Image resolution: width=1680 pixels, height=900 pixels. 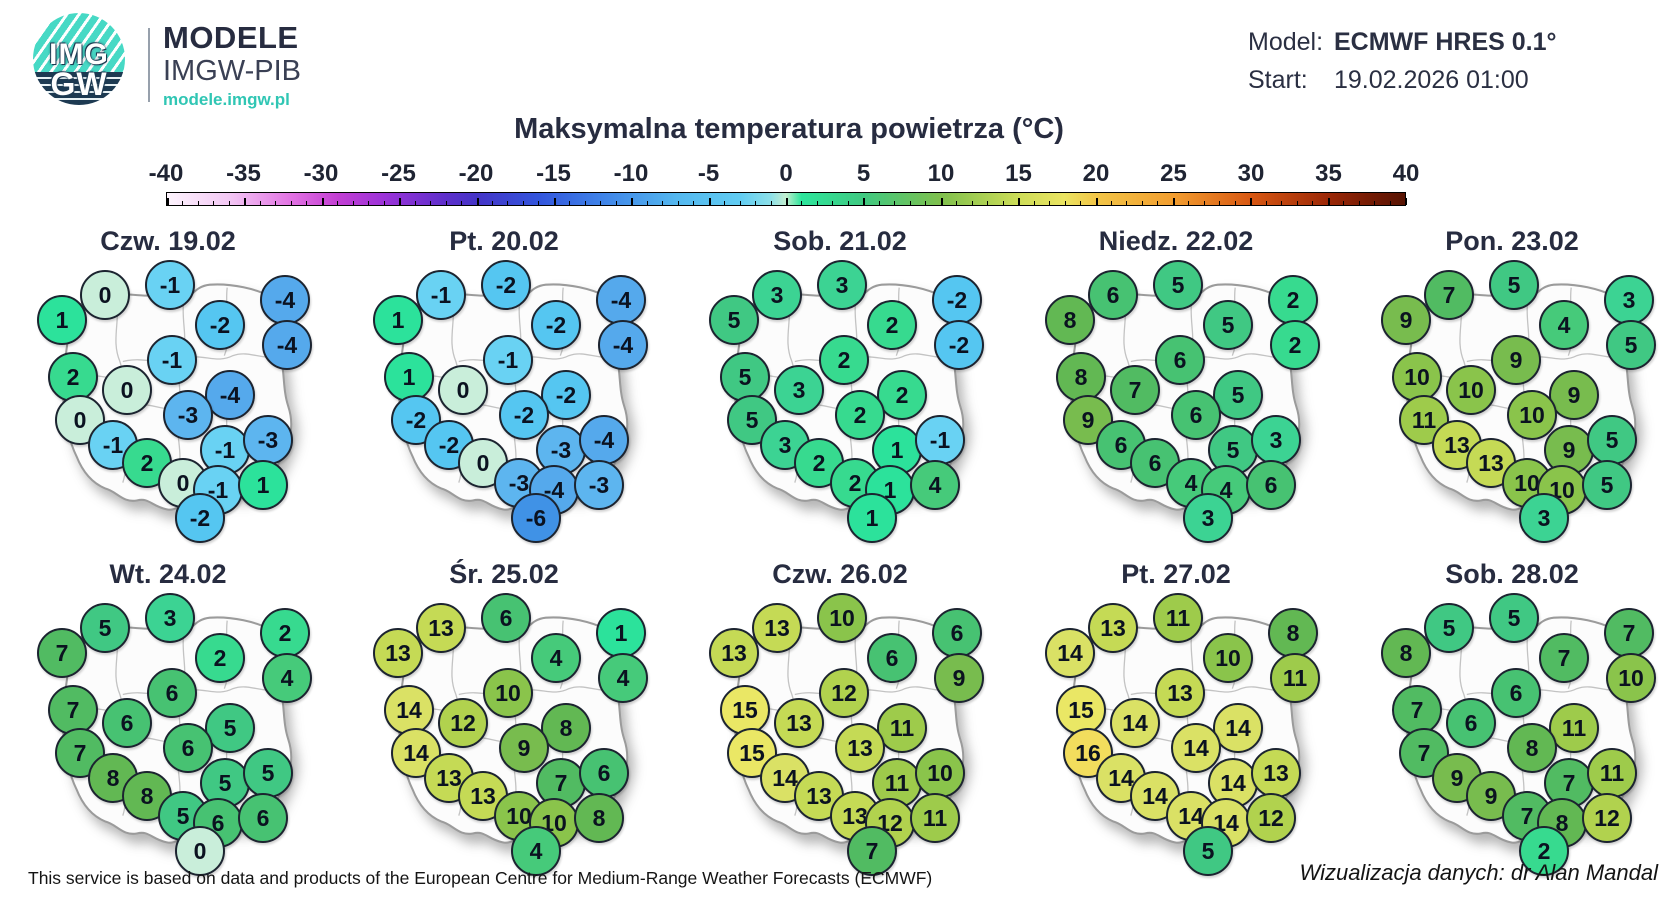 I want to click on poland-map: 3 3 2 -2 5 2 -2 5 3 2 5 2 3 1 -1 2 2 1 4 1, so click(x=840, y=400).